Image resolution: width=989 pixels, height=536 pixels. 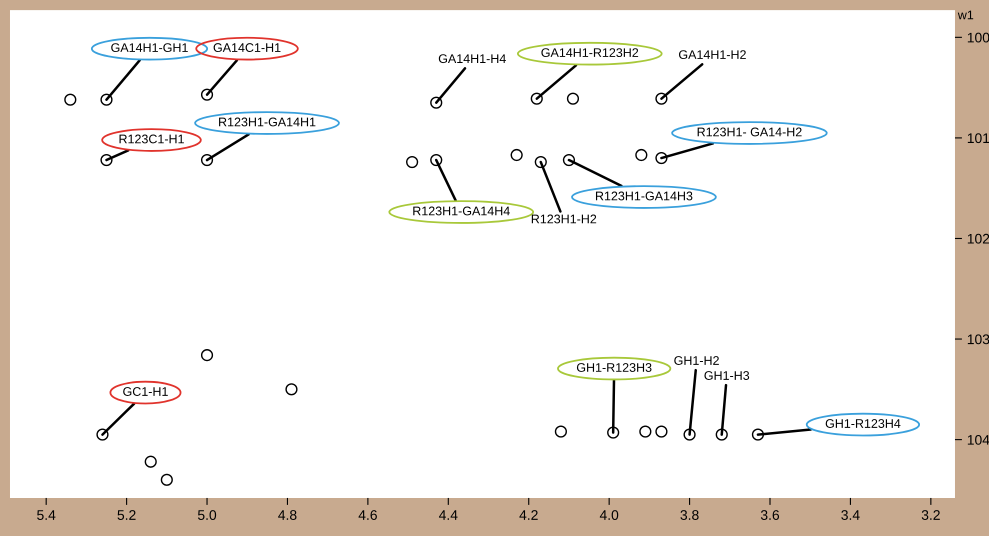 What do you see at coordinates (850, 515) in the screenshot?
I see `x-tick-label: 3.4` at bounding box center [850, 515].